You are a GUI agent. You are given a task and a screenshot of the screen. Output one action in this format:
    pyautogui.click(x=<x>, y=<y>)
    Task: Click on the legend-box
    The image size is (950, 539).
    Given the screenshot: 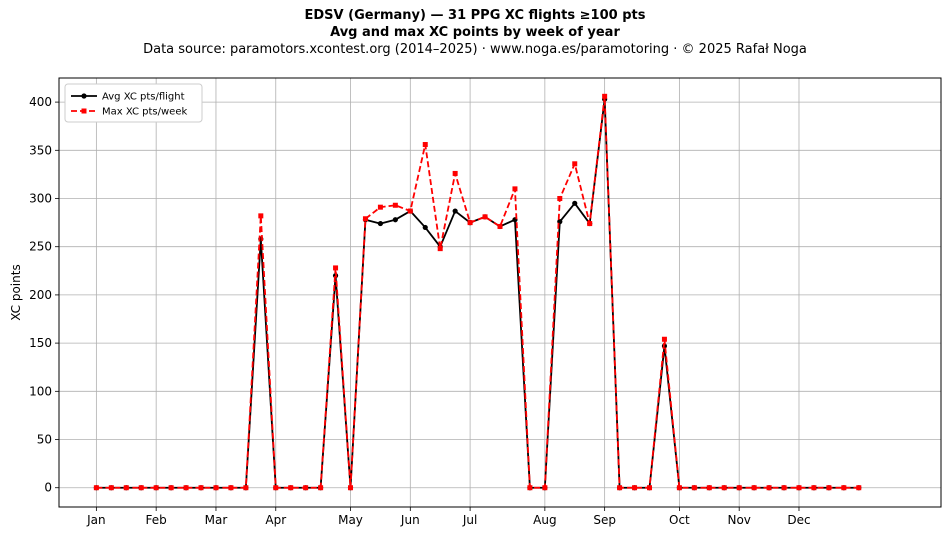 What is the action you would take?
    pyautogui.click(x=133, y=103)
    